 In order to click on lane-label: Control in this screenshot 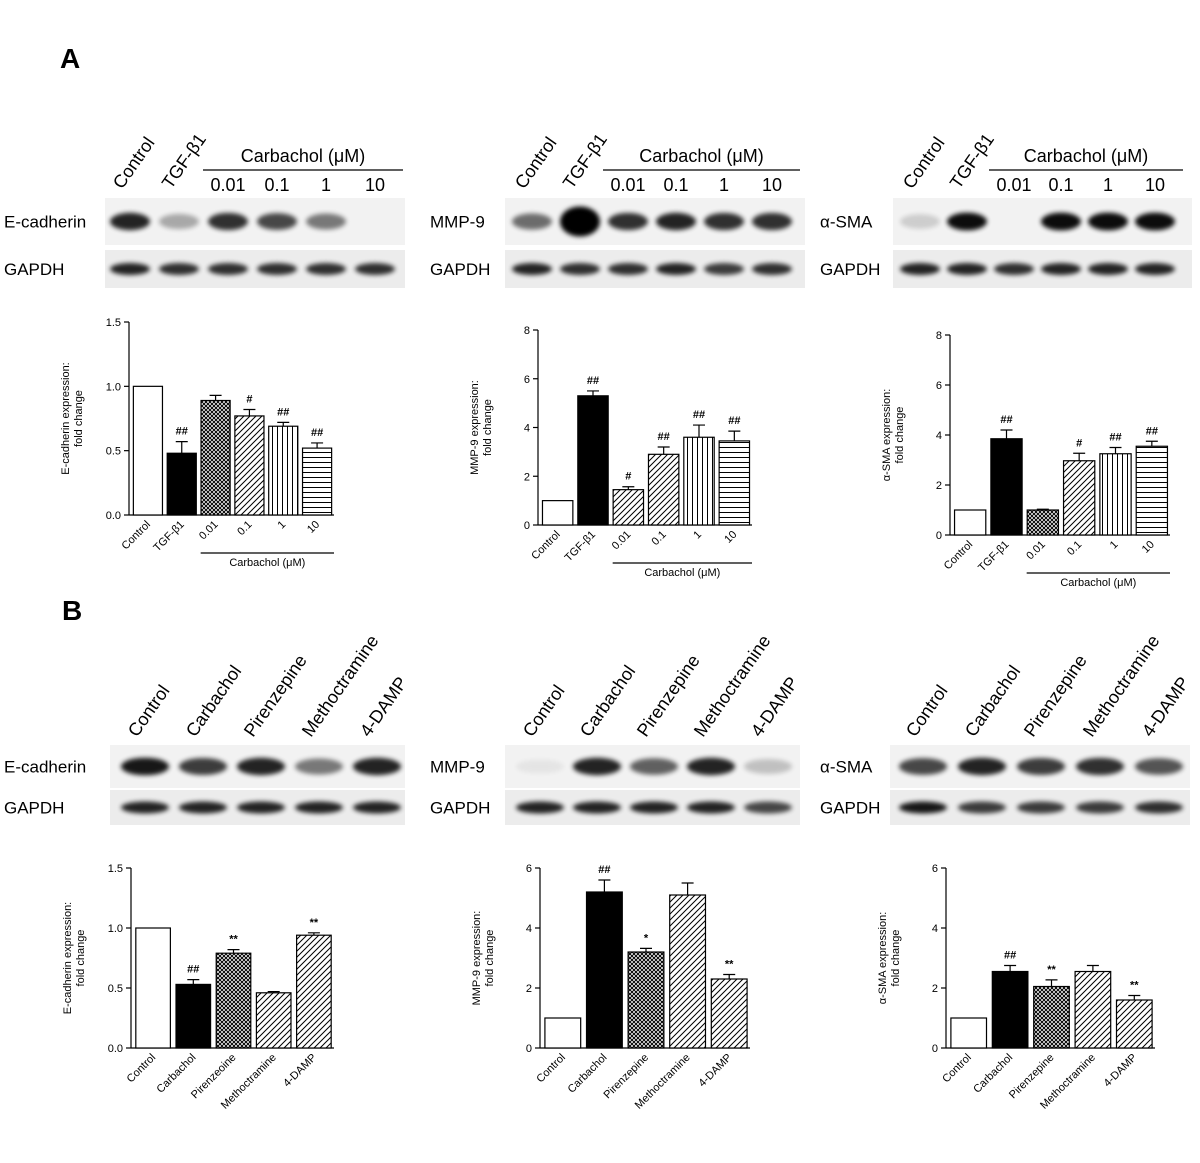, I will do `click(536, 162)`.